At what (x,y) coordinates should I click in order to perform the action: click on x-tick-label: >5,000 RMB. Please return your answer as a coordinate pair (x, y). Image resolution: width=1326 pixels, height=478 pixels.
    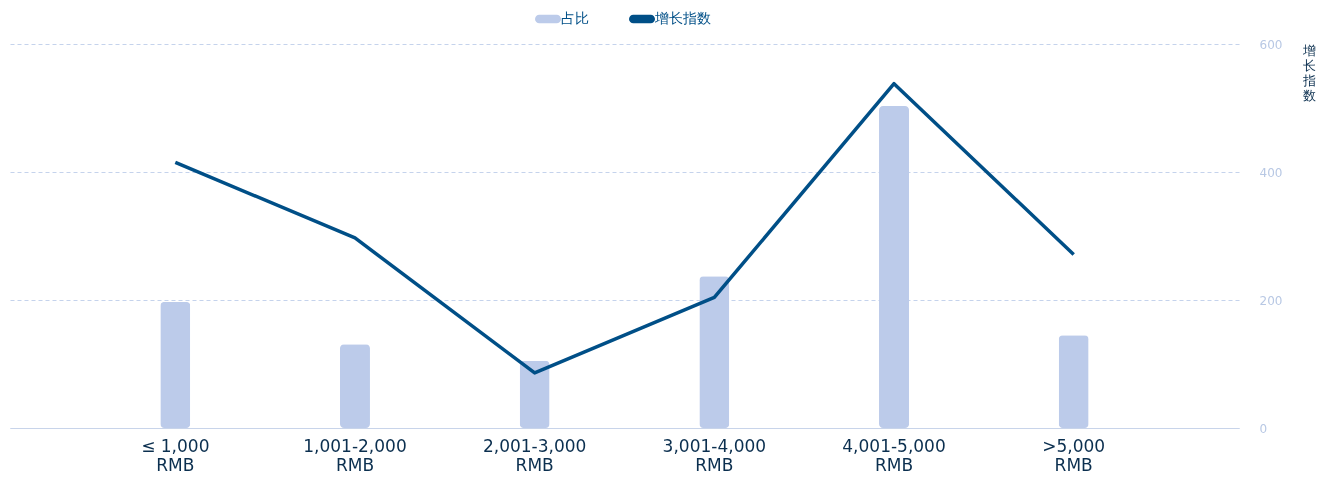
    Looking at the image, I should click on (1074, 455).